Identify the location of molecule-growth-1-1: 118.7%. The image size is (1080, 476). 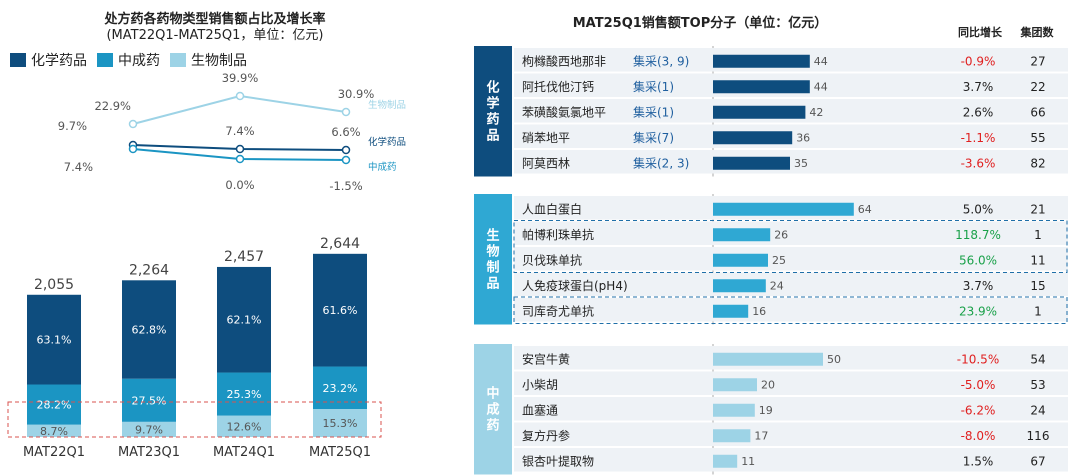
(978, 235).